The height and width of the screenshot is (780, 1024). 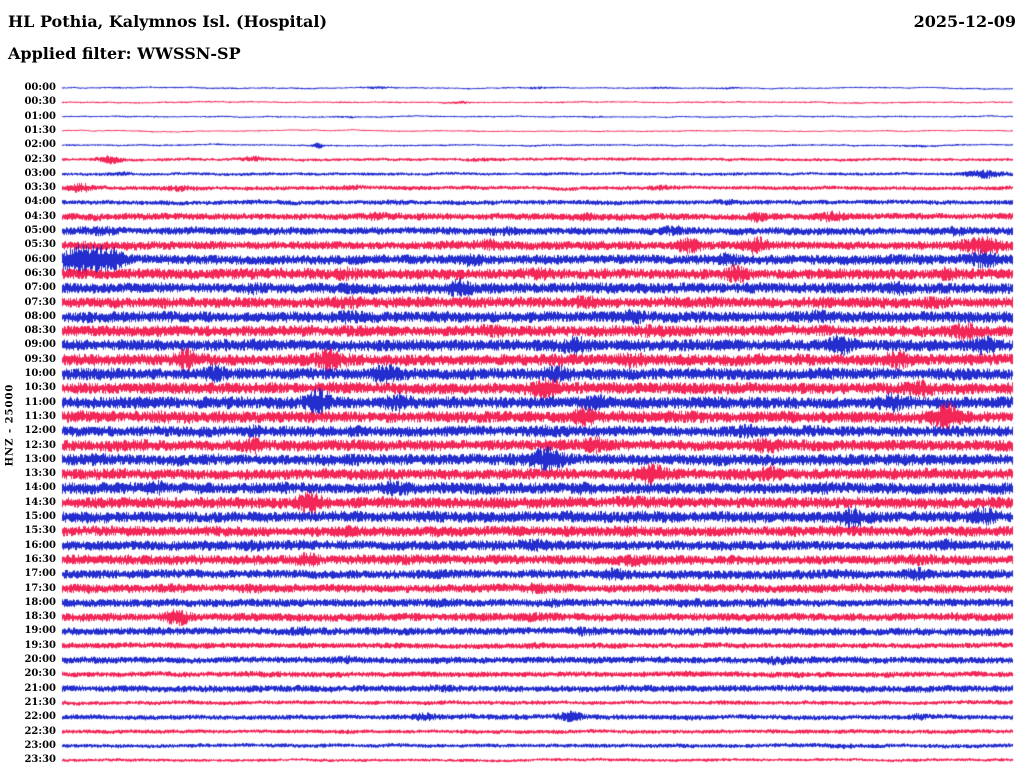 What do you see at coordinates (40, 574) in the screenshot?
I see `time-label: 17:00` at bounding box center [40, 574].